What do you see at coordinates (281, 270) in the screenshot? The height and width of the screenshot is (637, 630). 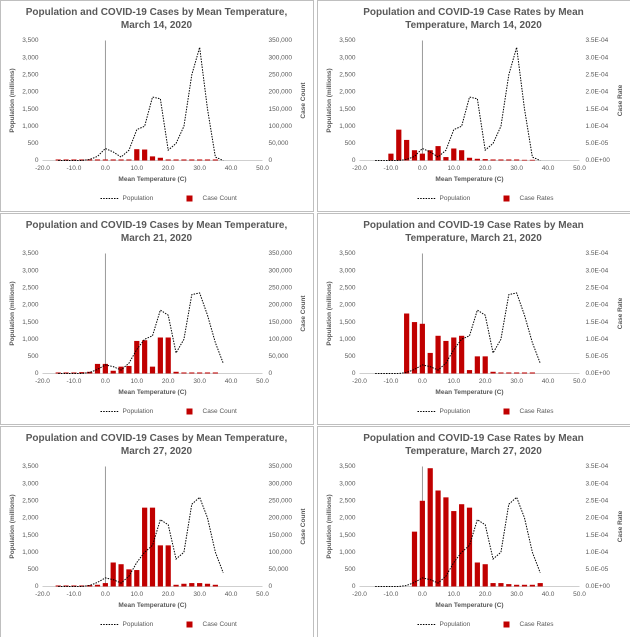 I see `y2-tick-label: 300,000` at bounding box center [281, 270].